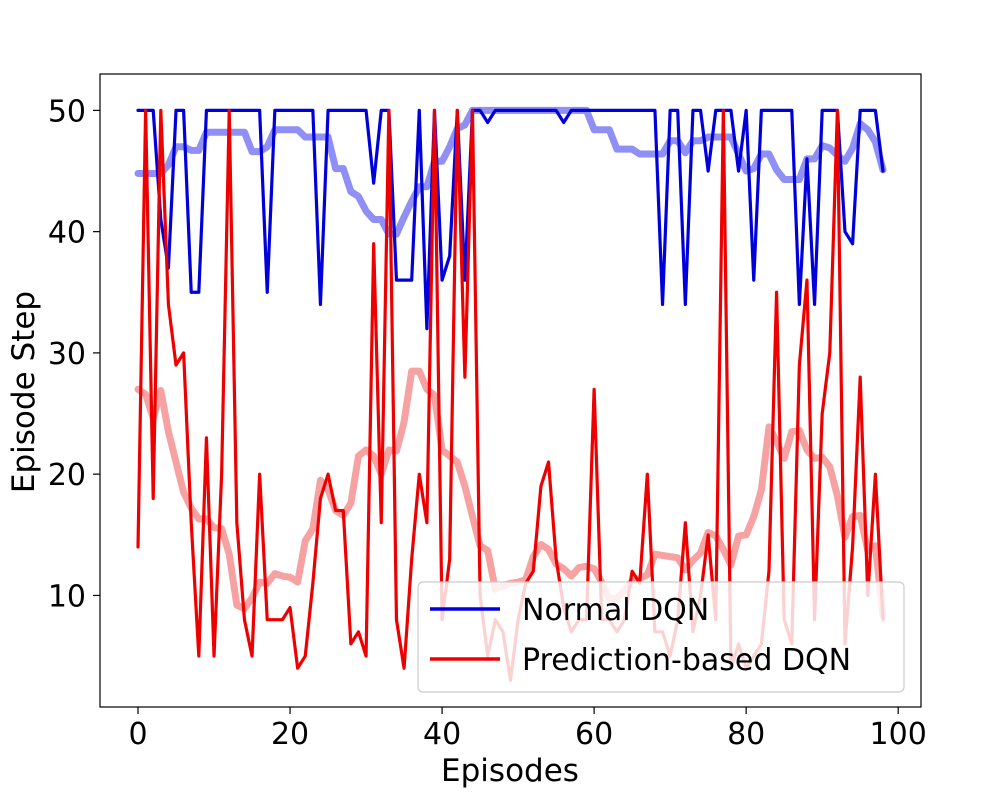 This screenshot has width=1000, height=800. What do you see at coordinates (686, 660) in the screenshot?
I see `legend-label-prediction-based-dqn: Prediction-based DQN` at bounding box center [686, 660].